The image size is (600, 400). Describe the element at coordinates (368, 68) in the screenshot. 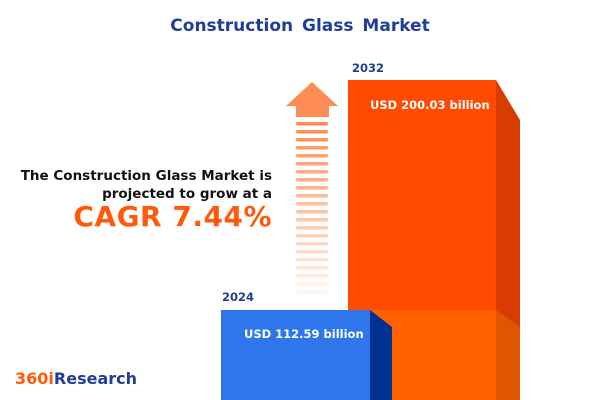

I see `year-label-2032: 2032` at that location.